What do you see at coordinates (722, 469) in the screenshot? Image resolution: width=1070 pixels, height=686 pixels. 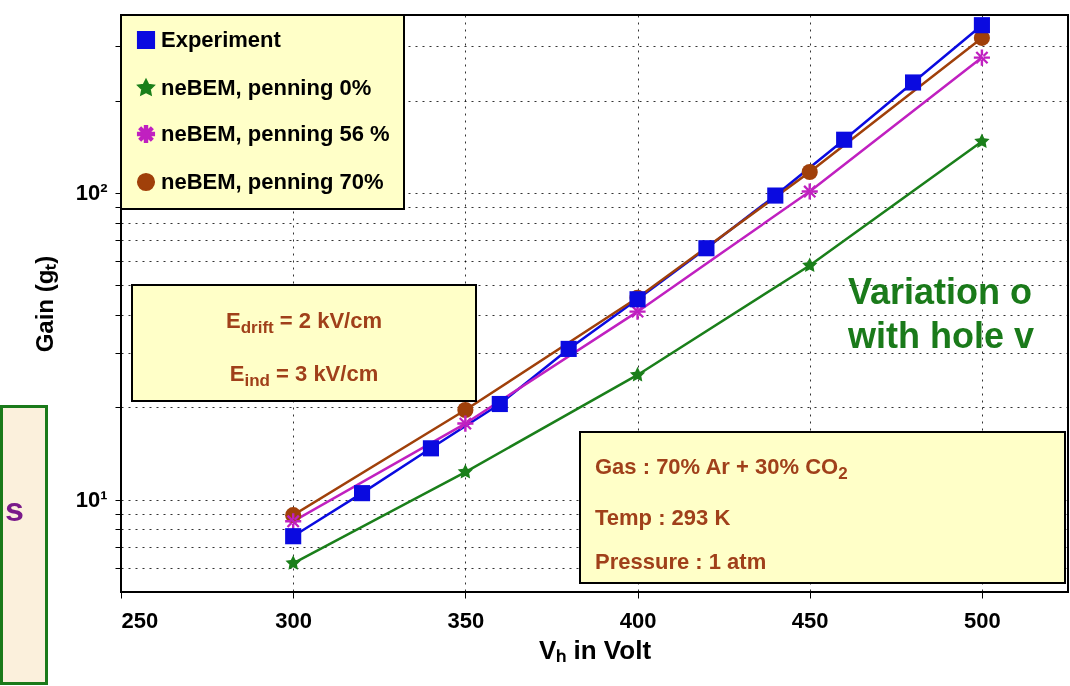 I see `annotation: Gas : 70% Ar + 30% CO$_{2}$` at bounding box center [722, 469].